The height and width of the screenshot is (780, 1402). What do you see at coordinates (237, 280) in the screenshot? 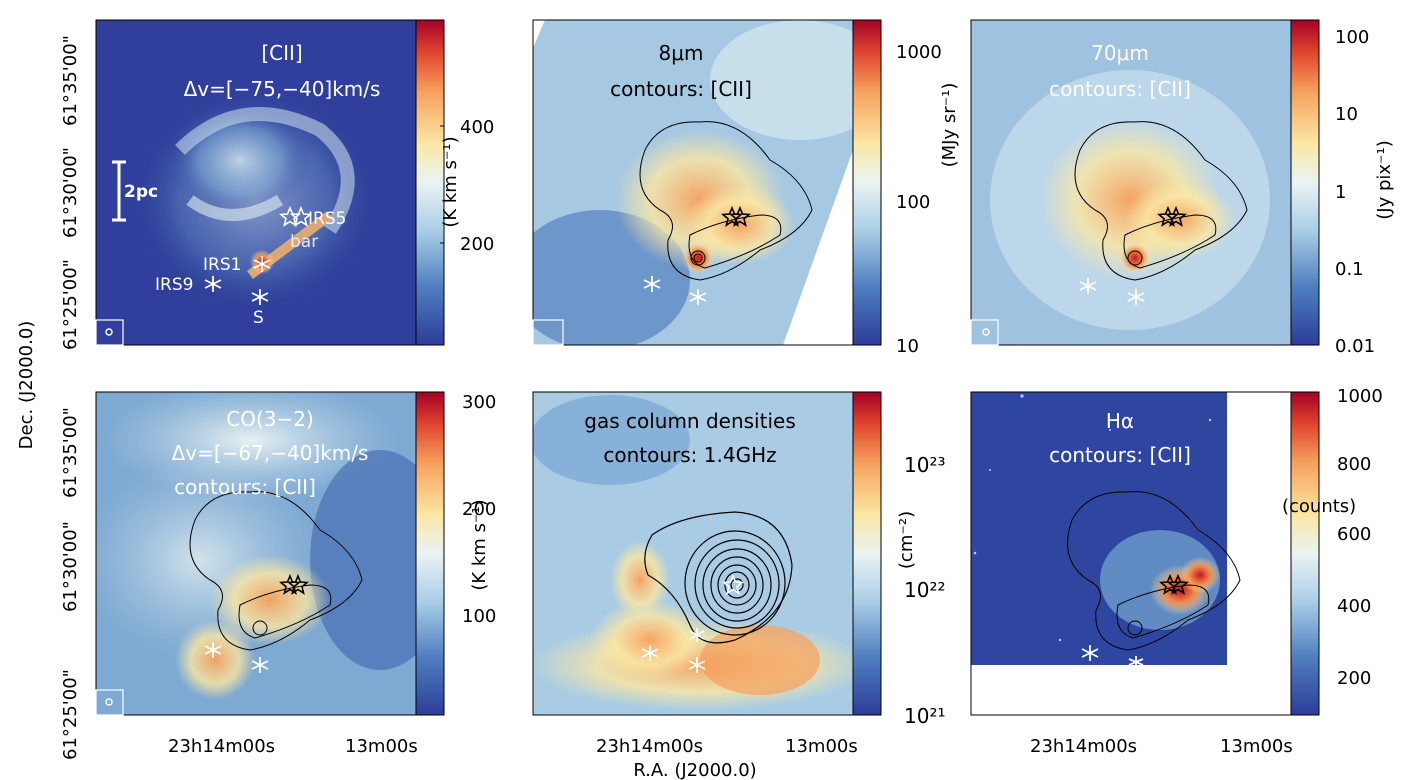
I see `asterisk-markers` at bounding box center [237, 280].